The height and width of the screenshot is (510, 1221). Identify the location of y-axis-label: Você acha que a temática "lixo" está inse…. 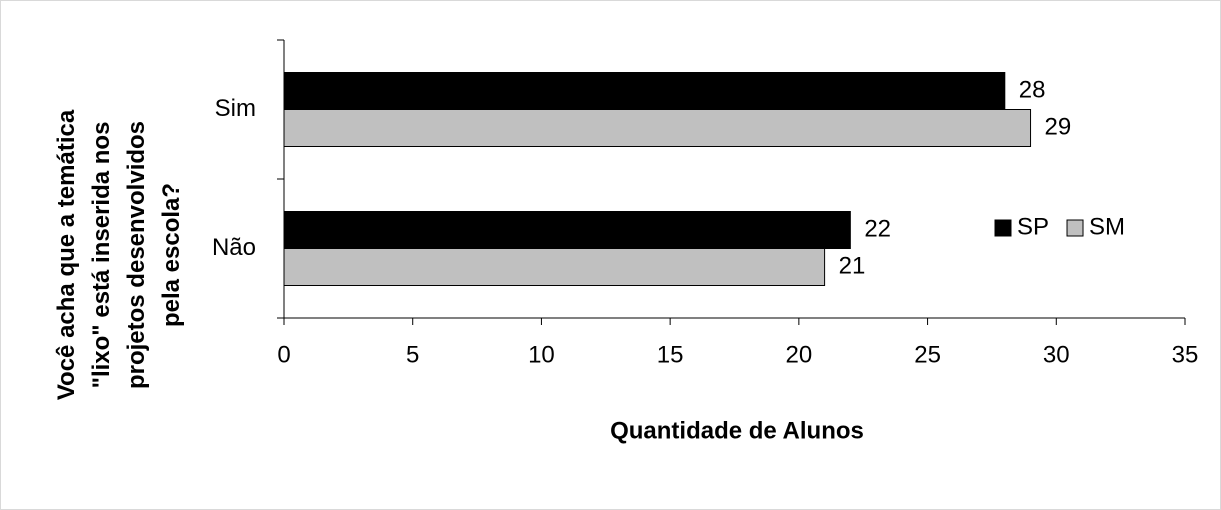
(119, 254).